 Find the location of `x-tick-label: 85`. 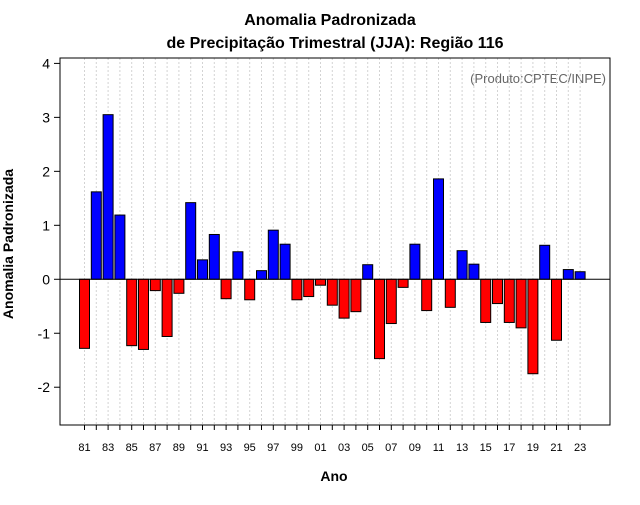

x-tick-label: 85 is located at coordinates (132, 448).